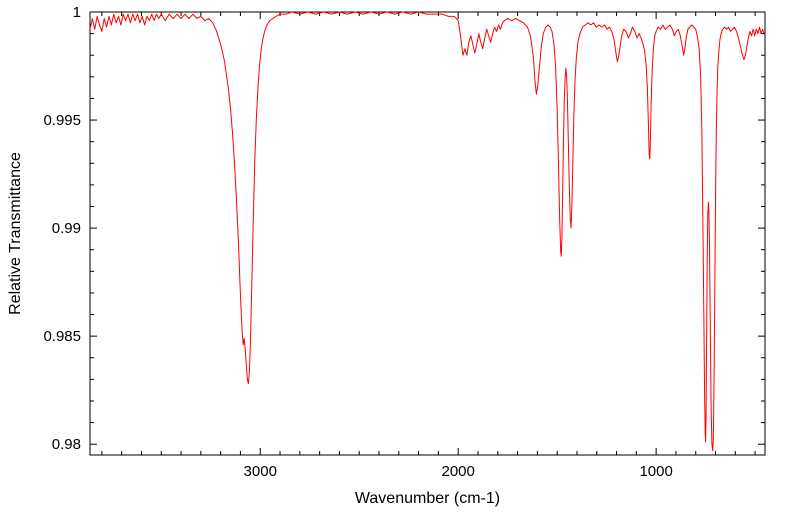 The image size is (799, 521). What do you see at coordinates (66, 228) in the screenshot?
I see `y-tick-label: 0.99` at bounding box center [66, 228].